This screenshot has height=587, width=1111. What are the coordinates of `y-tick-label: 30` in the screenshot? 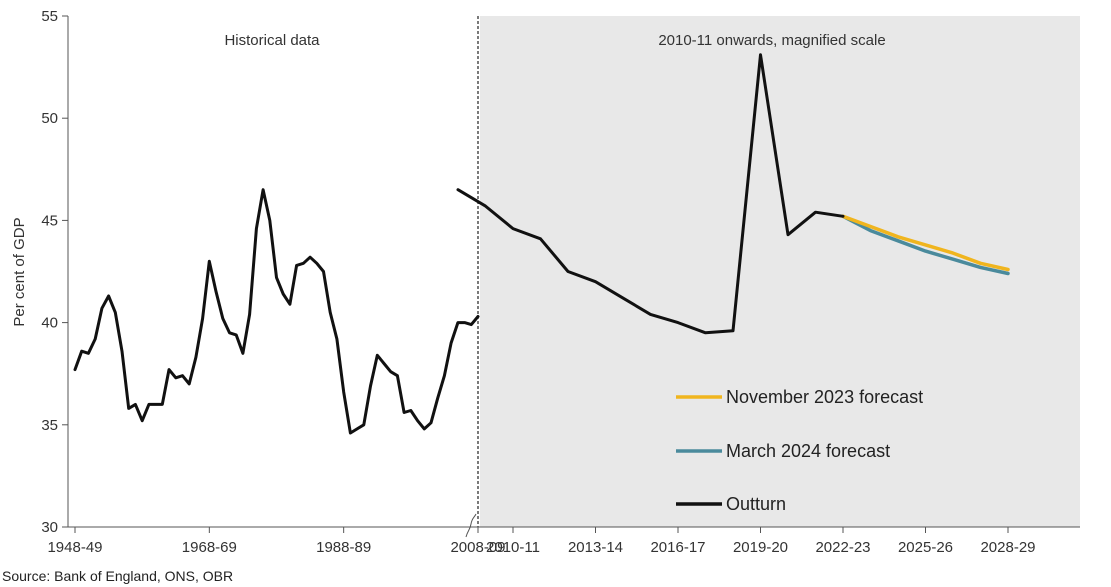 It's located at (49, 527).